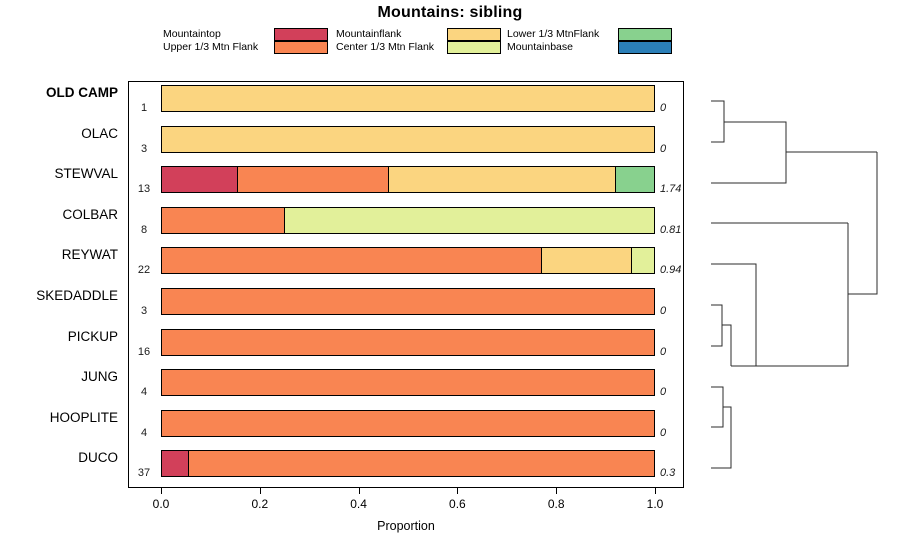 The height and width of the screenshot is (560, 900). I want to click on legend-swatch-mountainflank, so click(474, 34).